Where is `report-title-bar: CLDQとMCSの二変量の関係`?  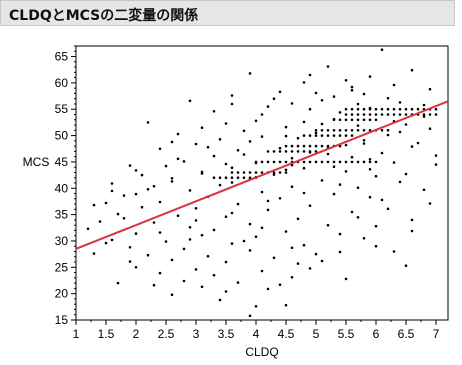 report-title-bar: CLDQとMCSの二変量の関係 is located at coordinates (227, 13).